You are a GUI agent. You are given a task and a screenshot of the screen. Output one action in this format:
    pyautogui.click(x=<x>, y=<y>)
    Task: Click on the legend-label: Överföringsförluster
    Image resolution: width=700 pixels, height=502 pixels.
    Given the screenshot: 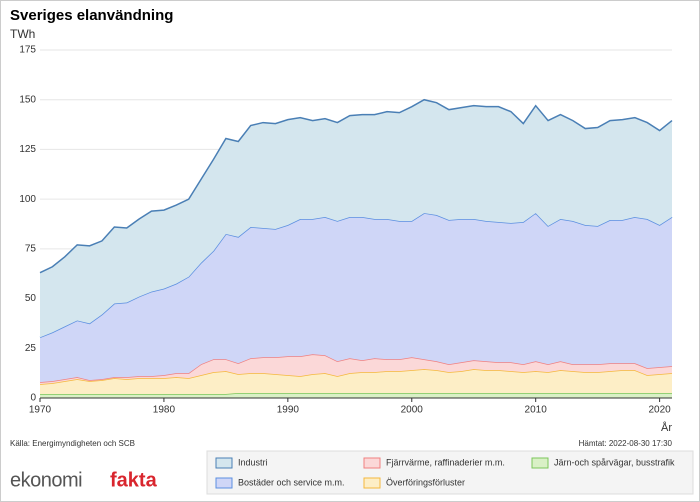 What is the action you would take?
    pyautogui.click(x=425, y=482)
    